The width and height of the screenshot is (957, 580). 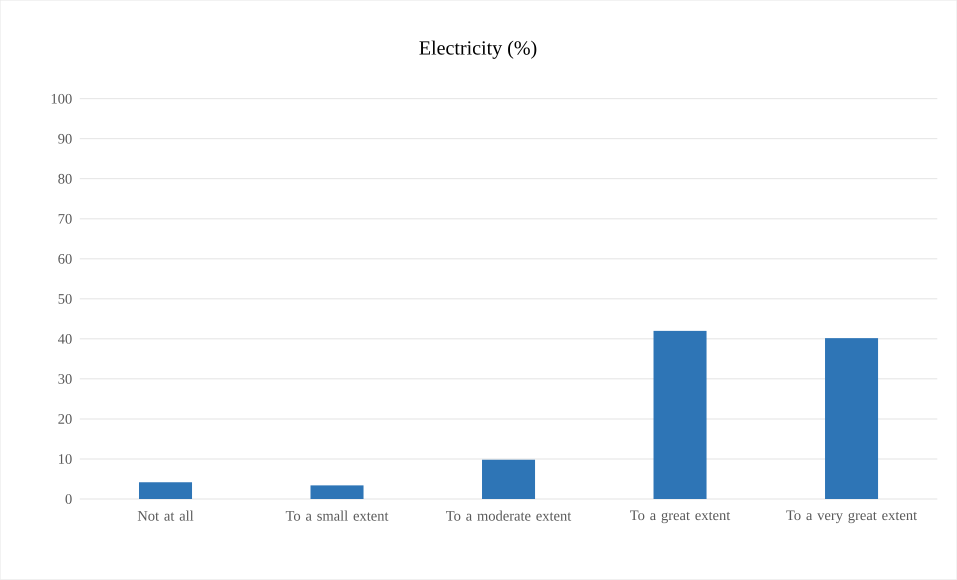 What do you see at coordinates (65, 179) in the screenshot?
I see `y-tick-label: 80` at bounding box center [65, 179].